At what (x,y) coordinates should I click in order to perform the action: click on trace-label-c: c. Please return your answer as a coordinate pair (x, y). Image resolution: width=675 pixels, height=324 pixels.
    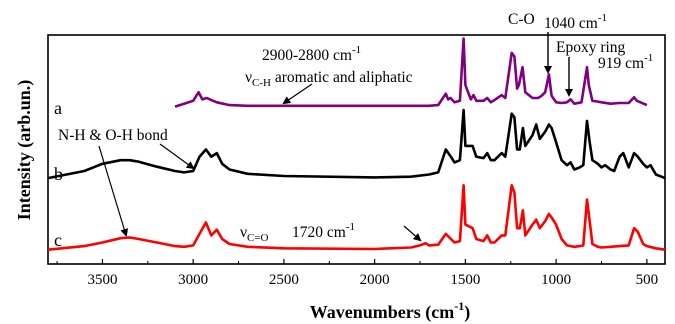
    Looking at the image, I should click on (58, 240).